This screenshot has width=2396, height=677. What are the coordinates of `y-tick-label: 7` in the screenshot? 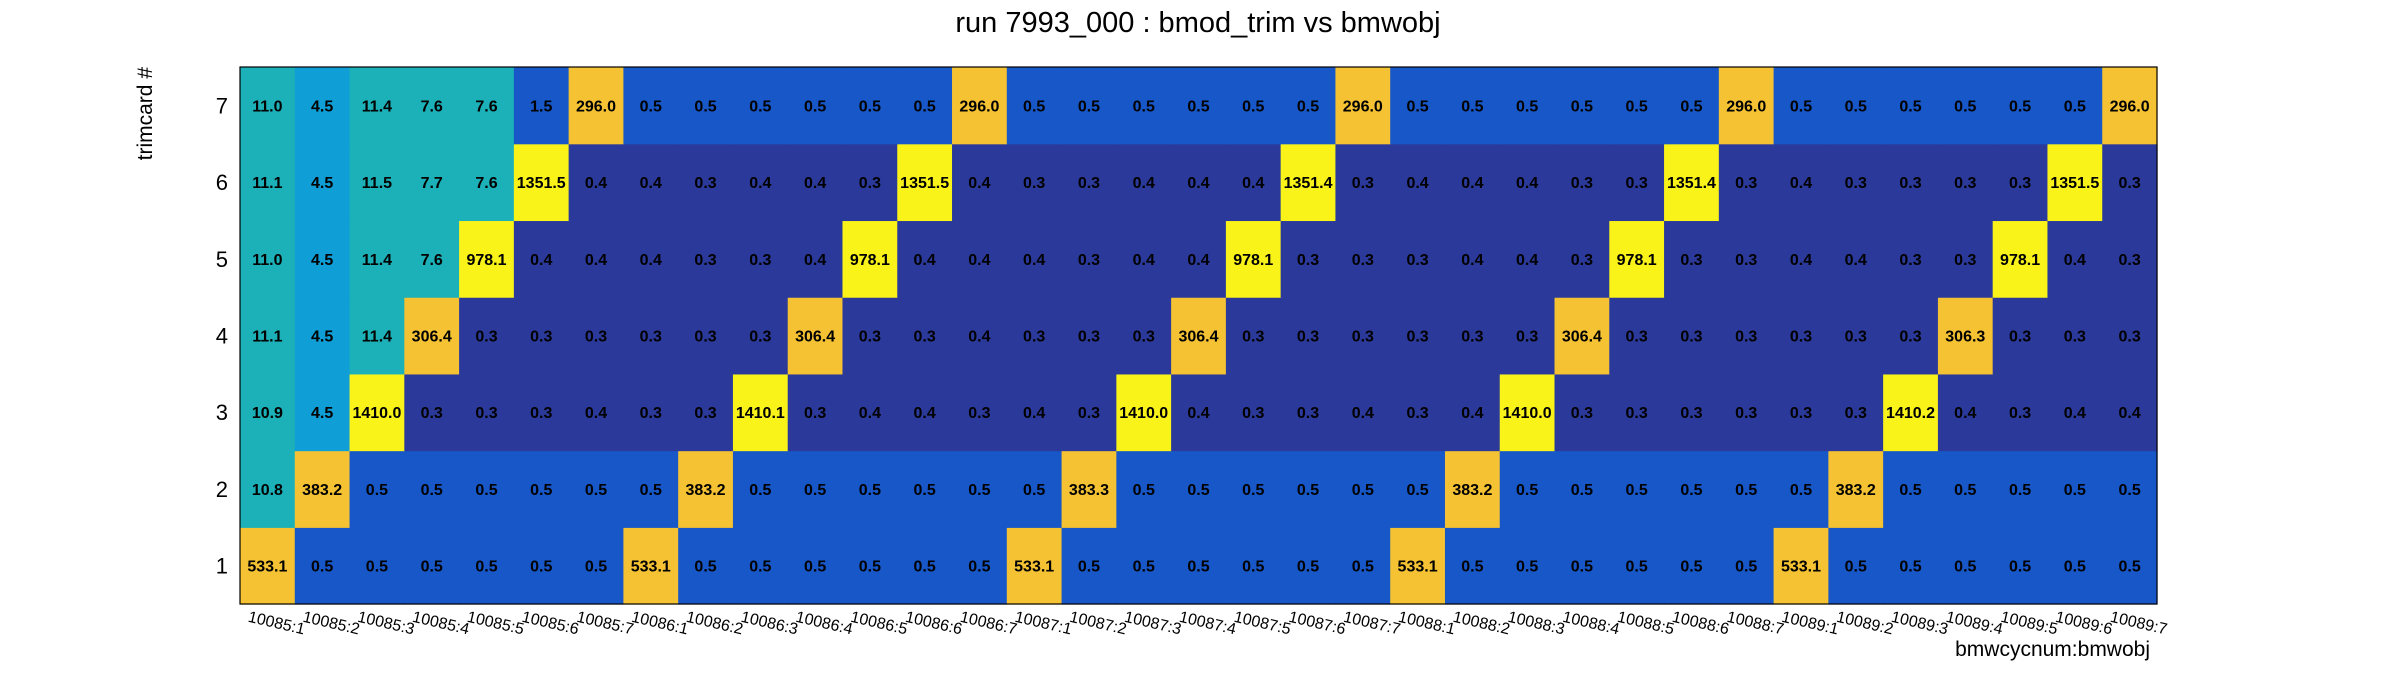 It's located at (222, 105).